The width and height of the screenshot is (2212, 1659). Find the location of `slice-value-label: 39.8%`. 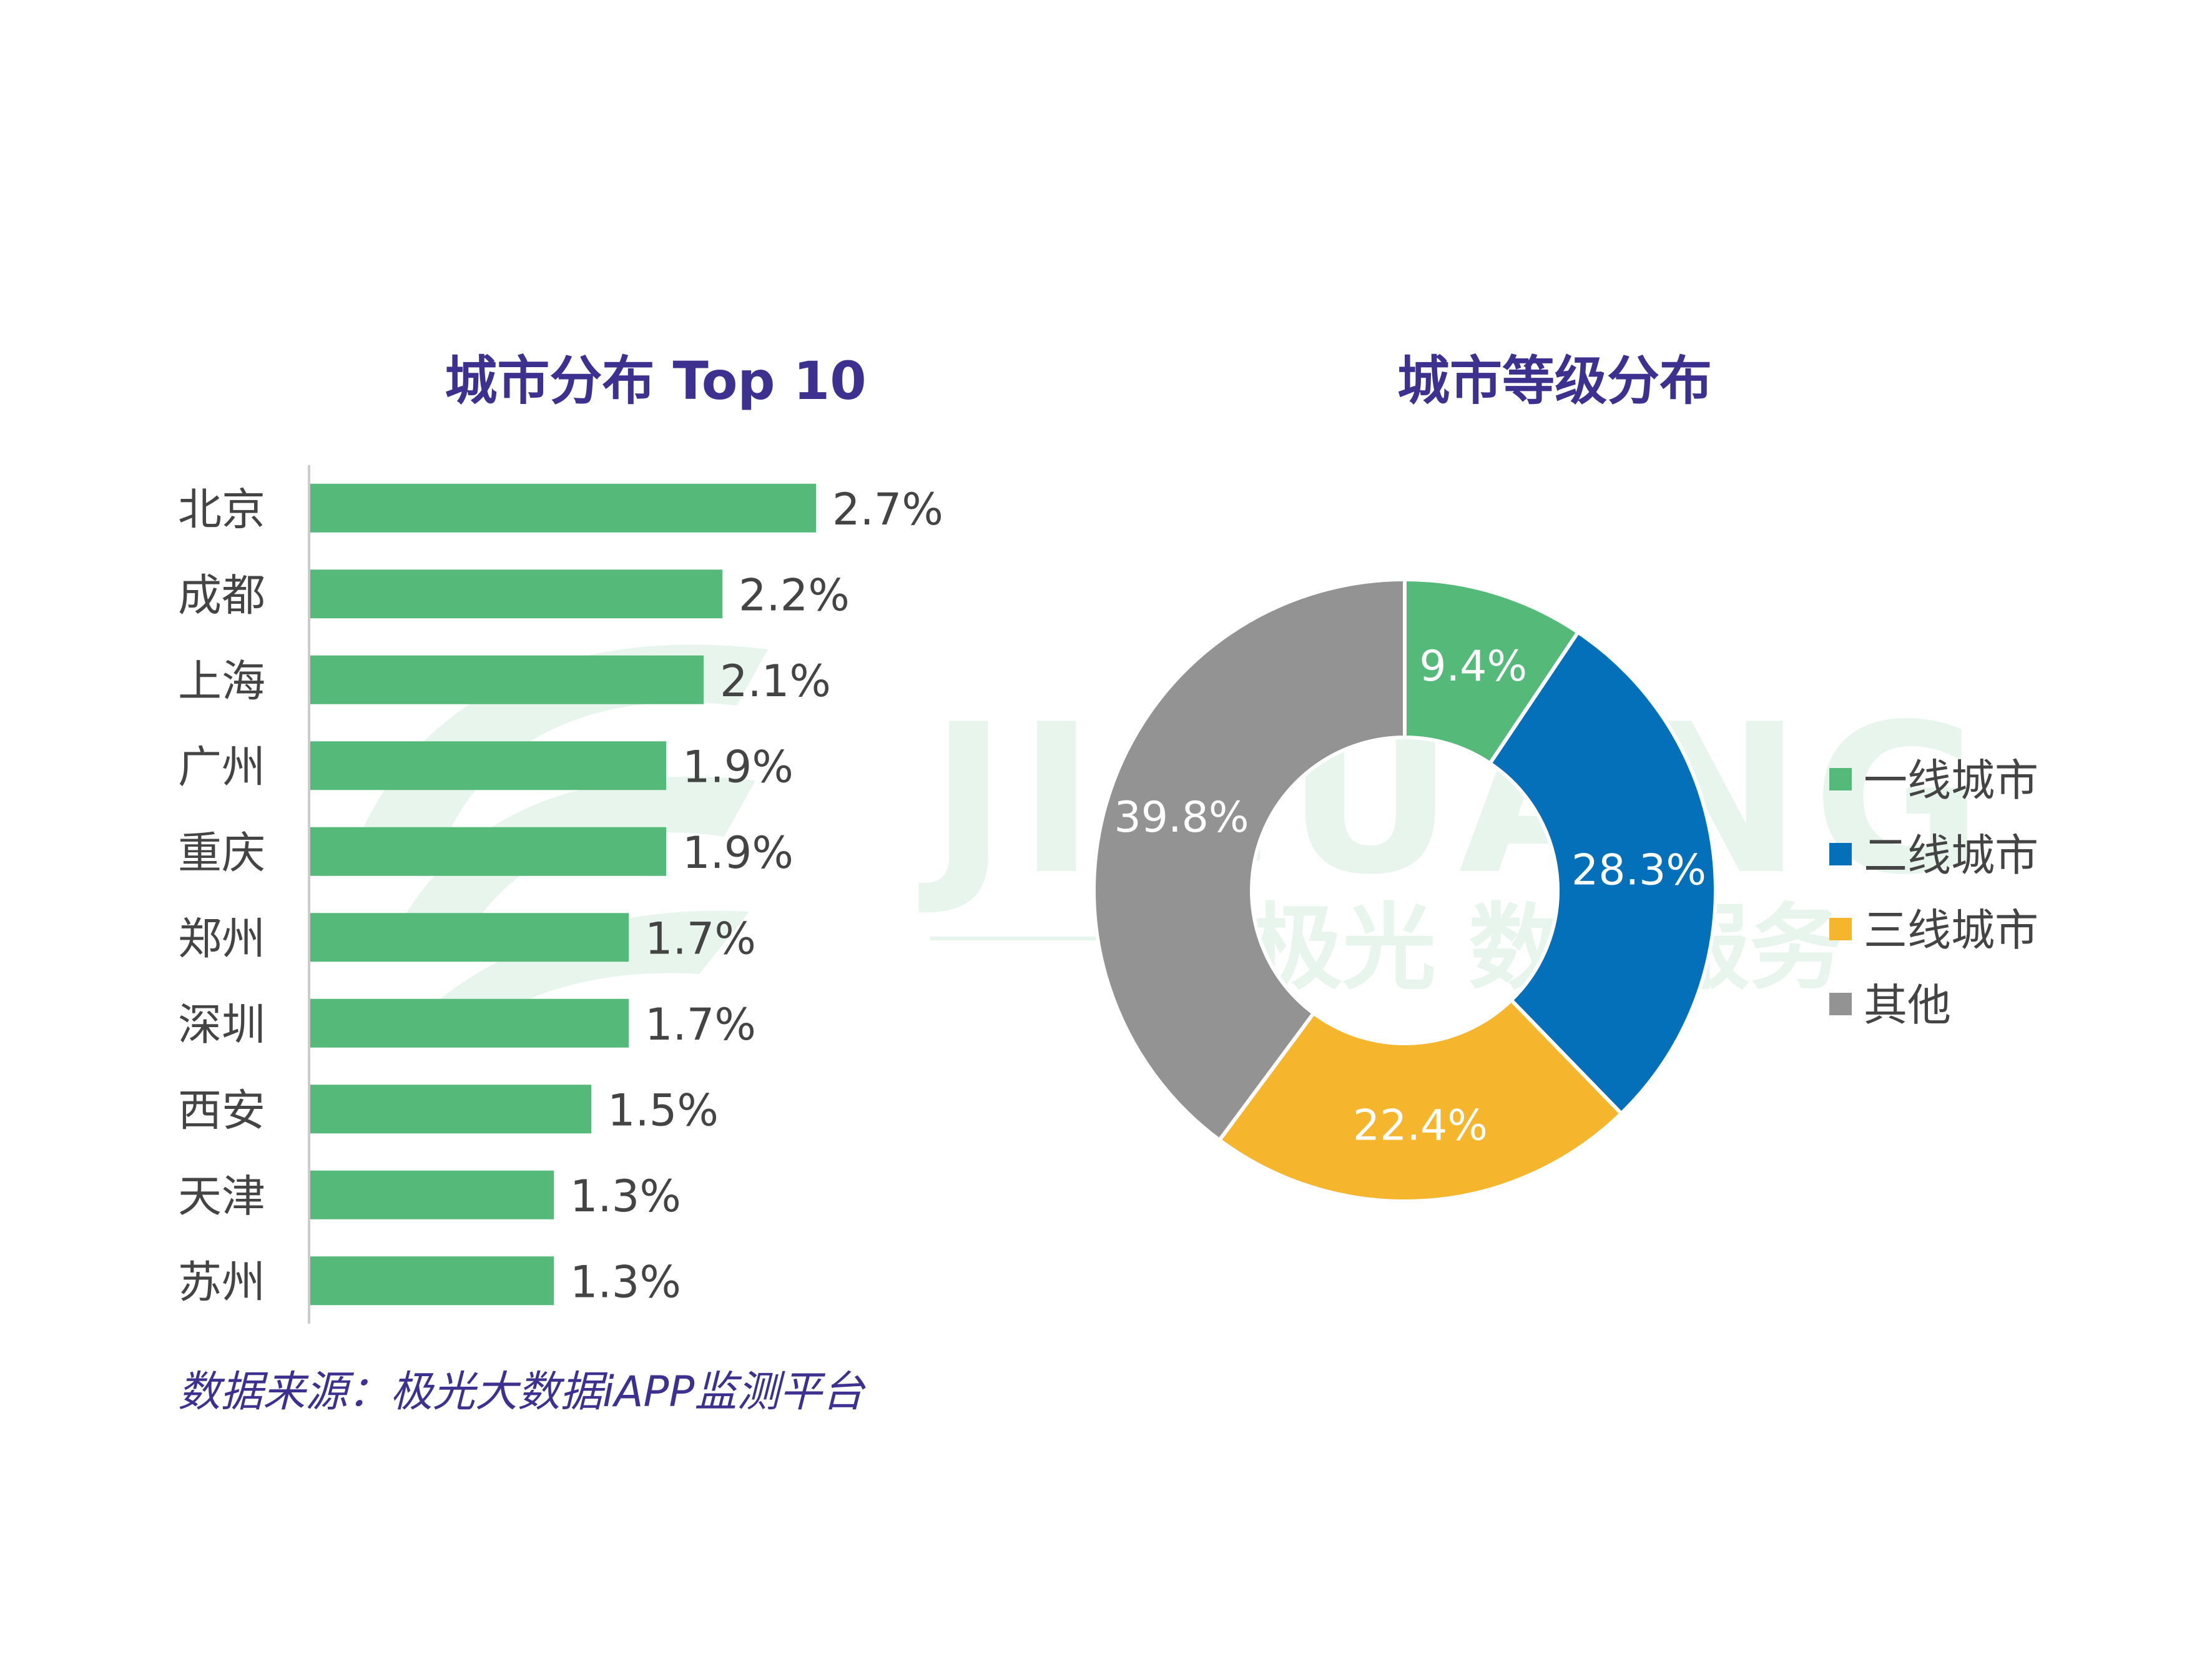

slice-value-label: 39.8% is located at coordinates (1181, 817).